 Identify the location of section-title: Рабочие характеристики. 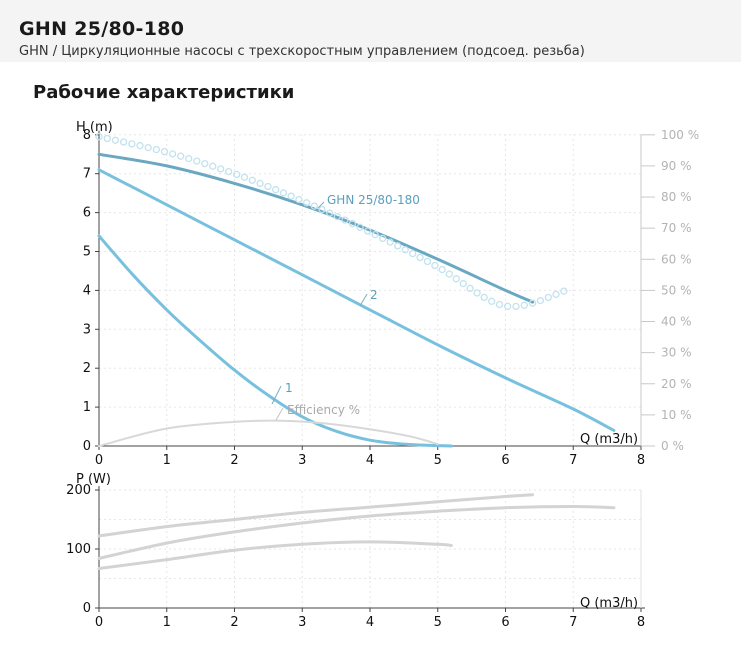
(164, 92).